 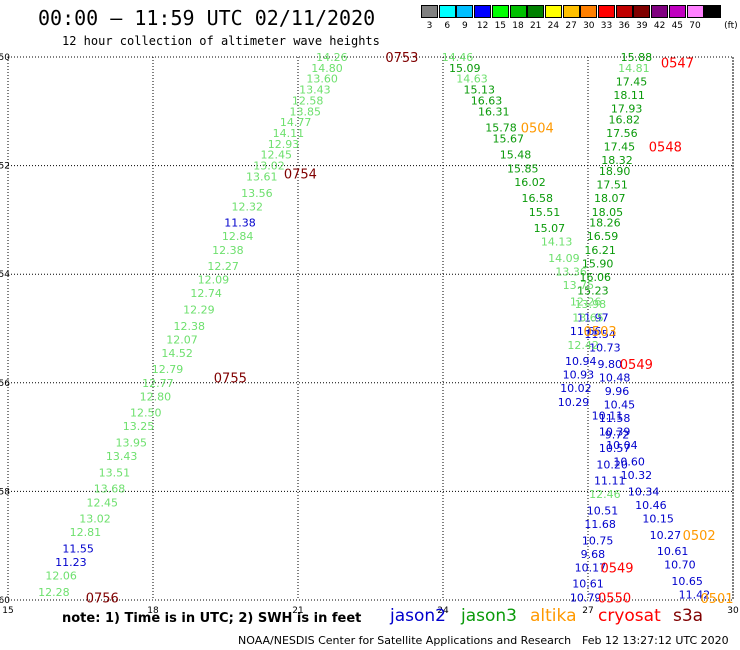 What do you see at coordinates (615, 448) in the screenshot?
I see `wave-height-value: 10.57` at bounding box center [615, 448].